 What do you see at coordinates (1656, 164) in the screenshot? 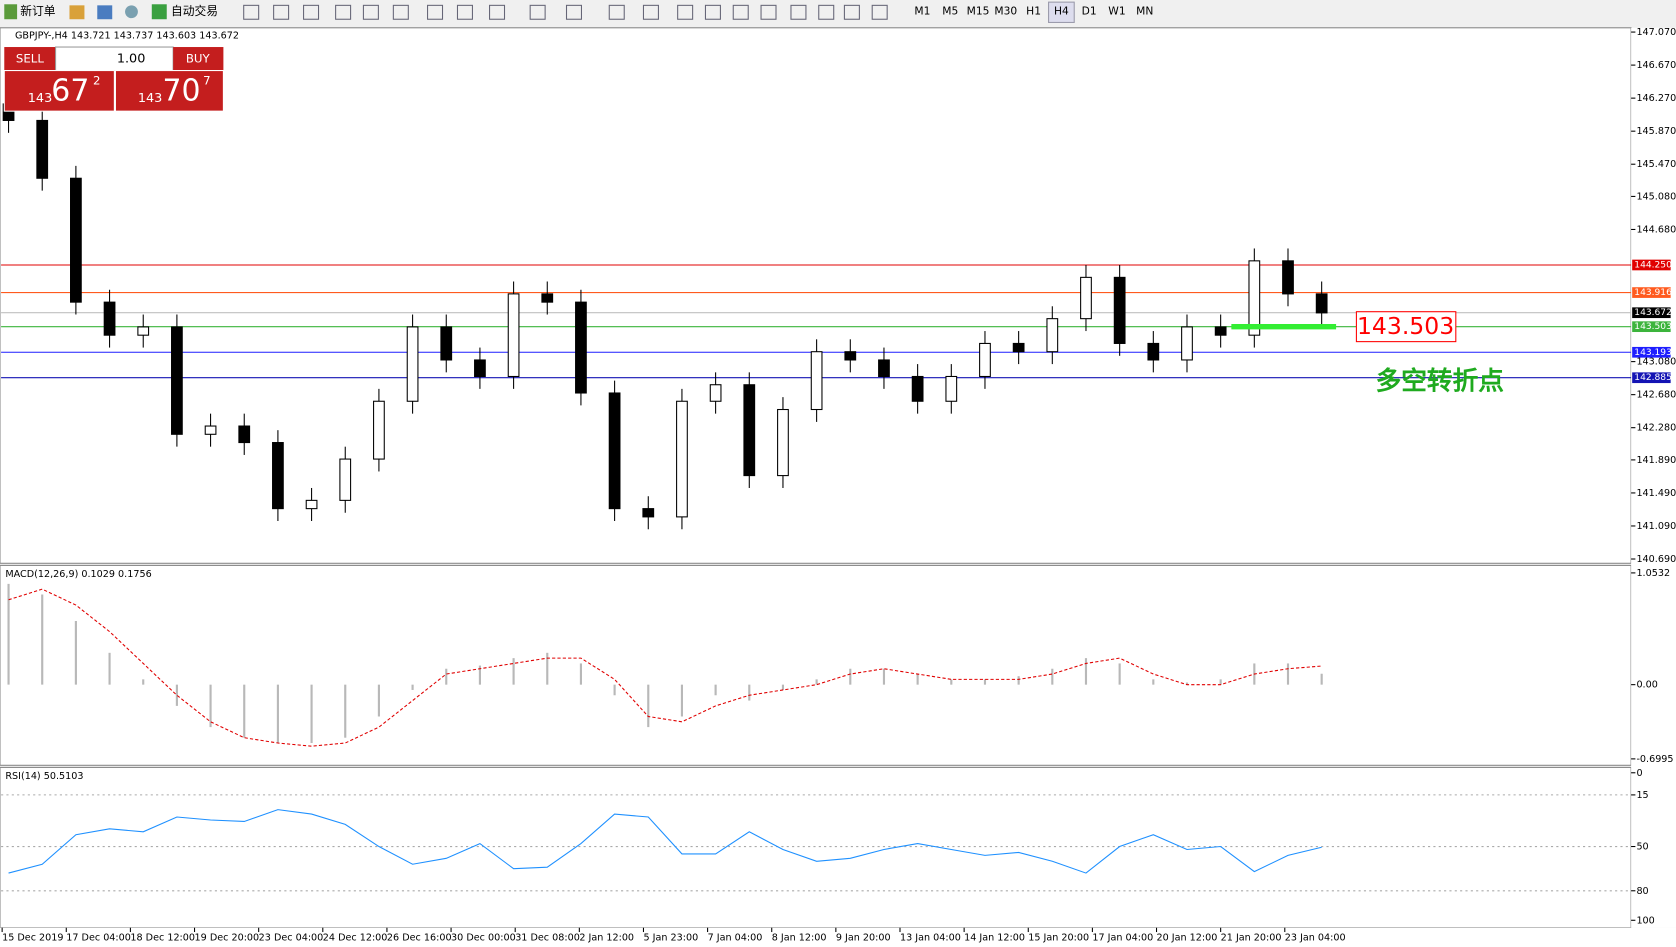
I see `y-tick-label: 145.470` at bounding box center [1656, 164].